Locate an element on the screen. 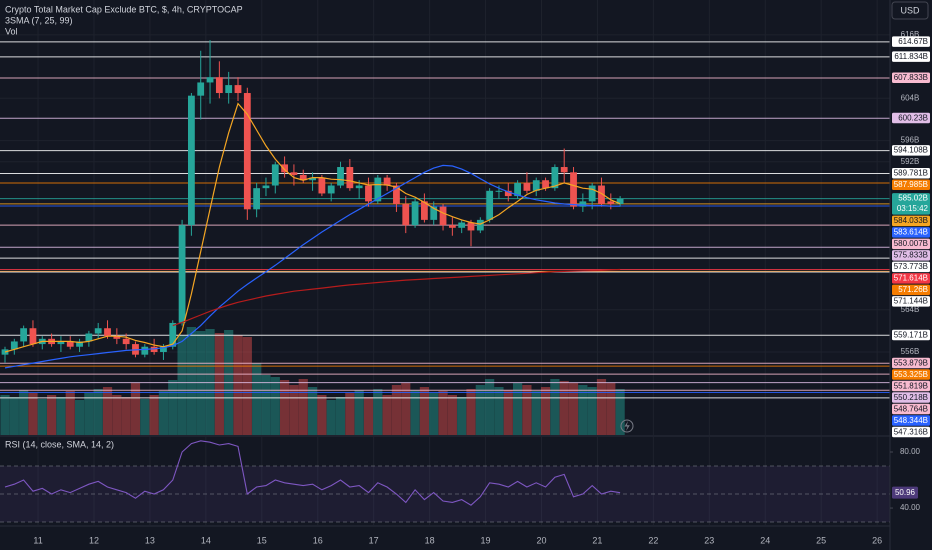 This screenshot has height=550, width=932. y-tick-label: 604B is located at coordinates (910, 97).